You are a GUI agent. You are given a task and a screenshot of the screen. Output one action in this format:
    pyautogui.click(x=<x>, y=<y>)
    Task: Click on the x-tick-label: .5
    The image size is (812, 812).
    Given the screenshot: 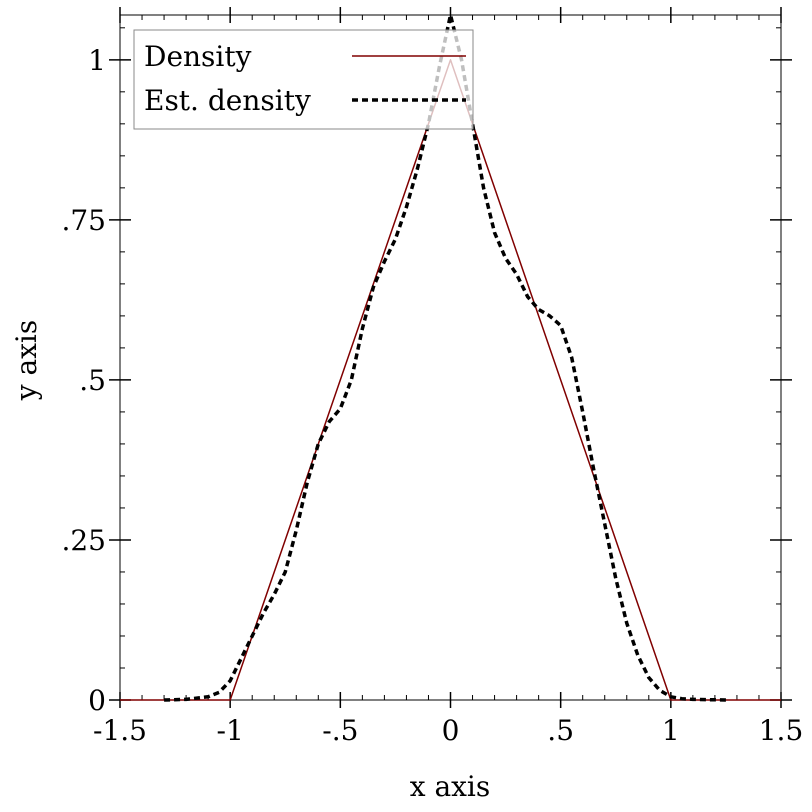 What is the action you would take?
    pyautogui.click(x=560, y=730)
    